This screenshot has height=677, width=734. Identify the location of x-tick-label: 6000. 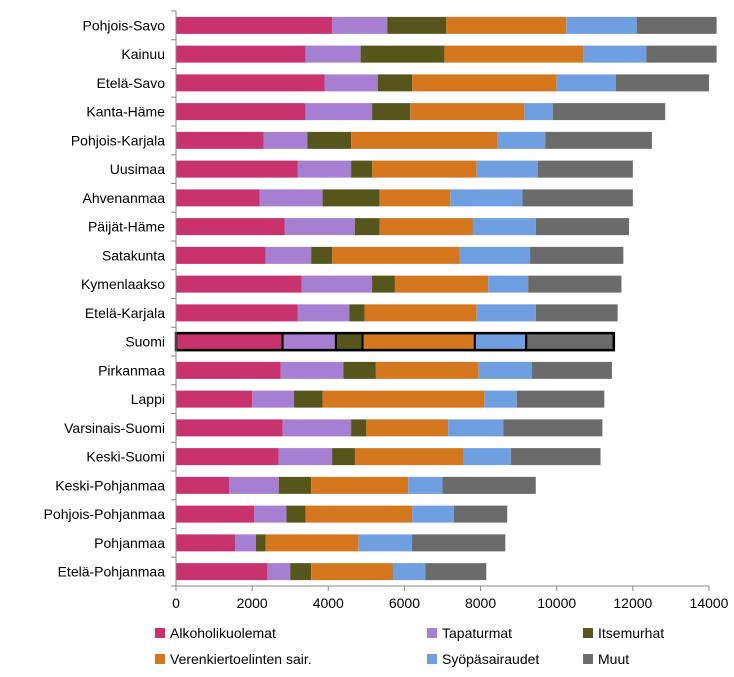
(404, 603).